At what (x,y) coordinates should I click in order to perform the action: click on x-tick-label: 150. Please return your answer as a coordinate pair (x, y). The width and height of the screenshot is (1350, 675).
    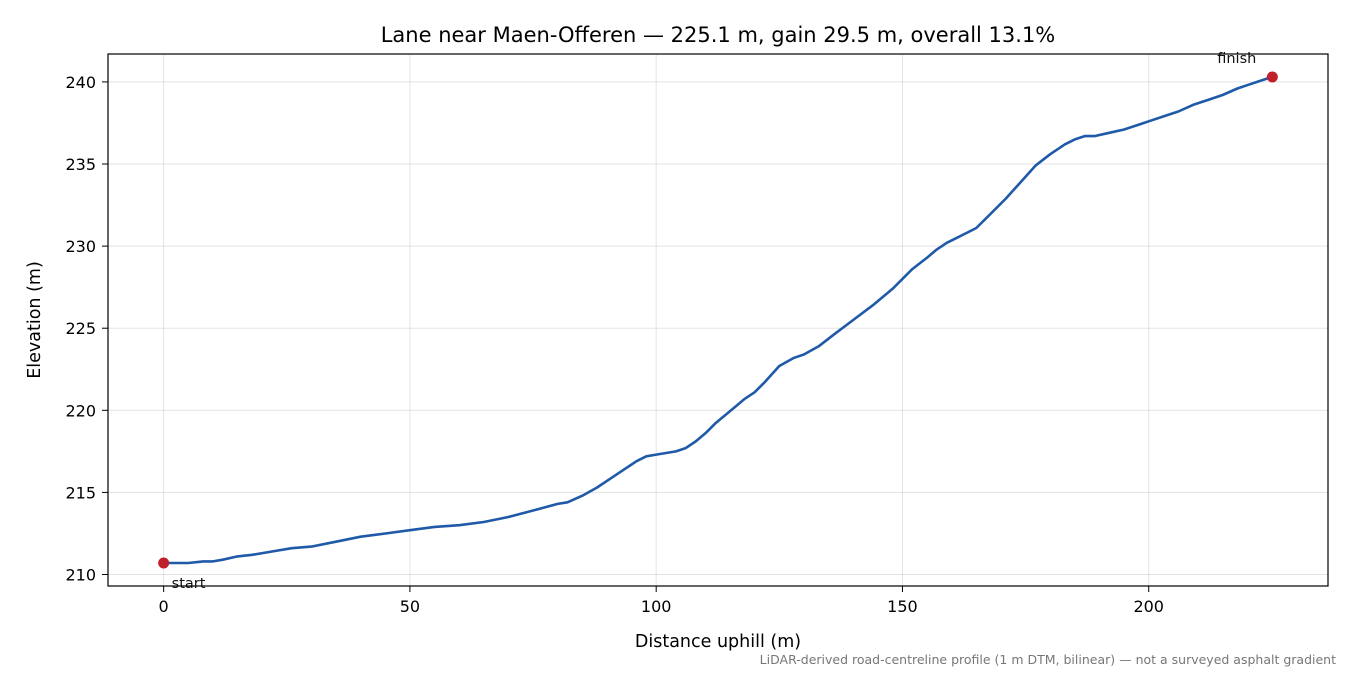
    Looking at the image, I should click on (902, 606).